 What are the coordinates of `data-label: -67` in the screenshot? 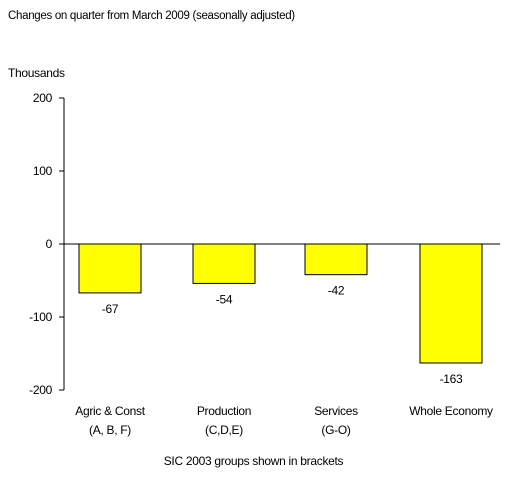 It's located at (110, 309).